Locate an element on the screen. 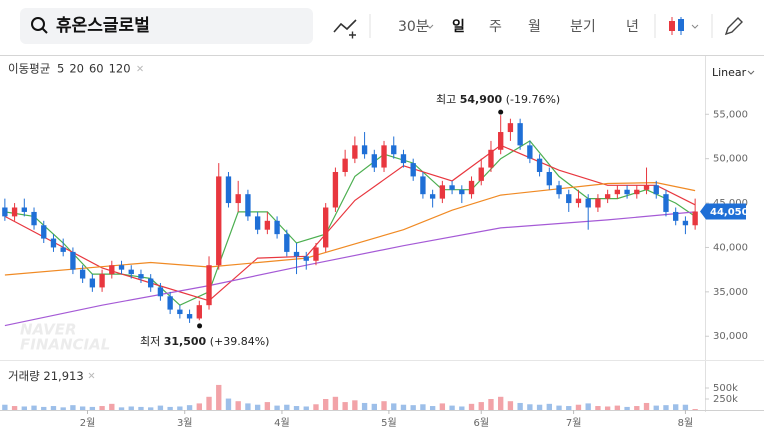 The width and height of the screenshot is (764, 433). ma-legend-item: 60 is located at coordinates (96, 69).